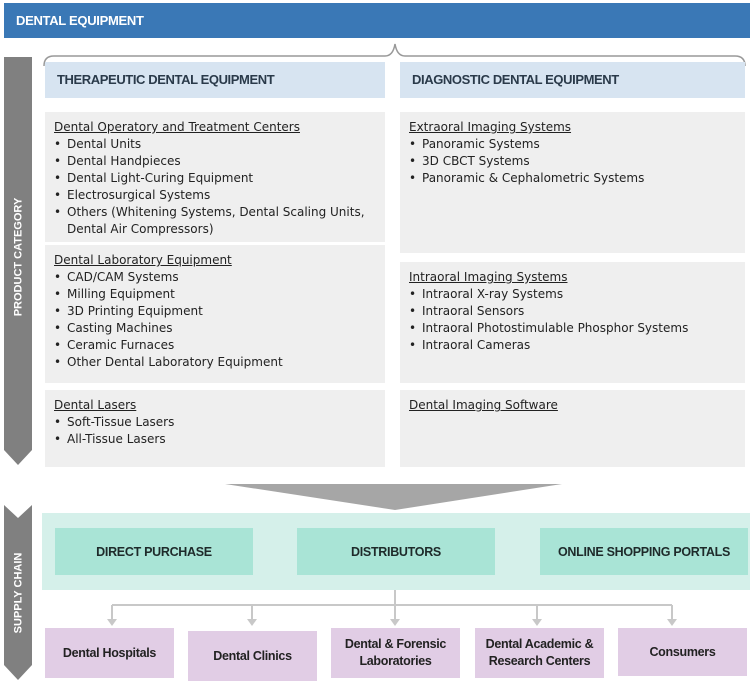 The height and width of the screenshot is (681, 750). I want to click on product-category-arrow, so click(18, 261).